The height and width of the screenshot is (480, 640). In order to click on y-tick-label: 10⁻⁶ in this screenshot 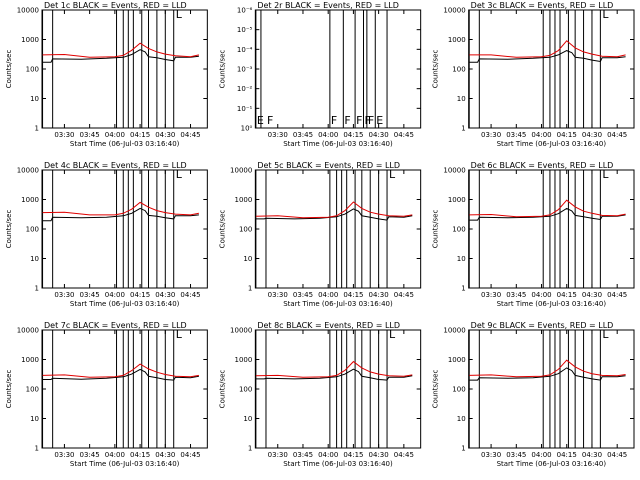, I will do `click(245, 11)`.